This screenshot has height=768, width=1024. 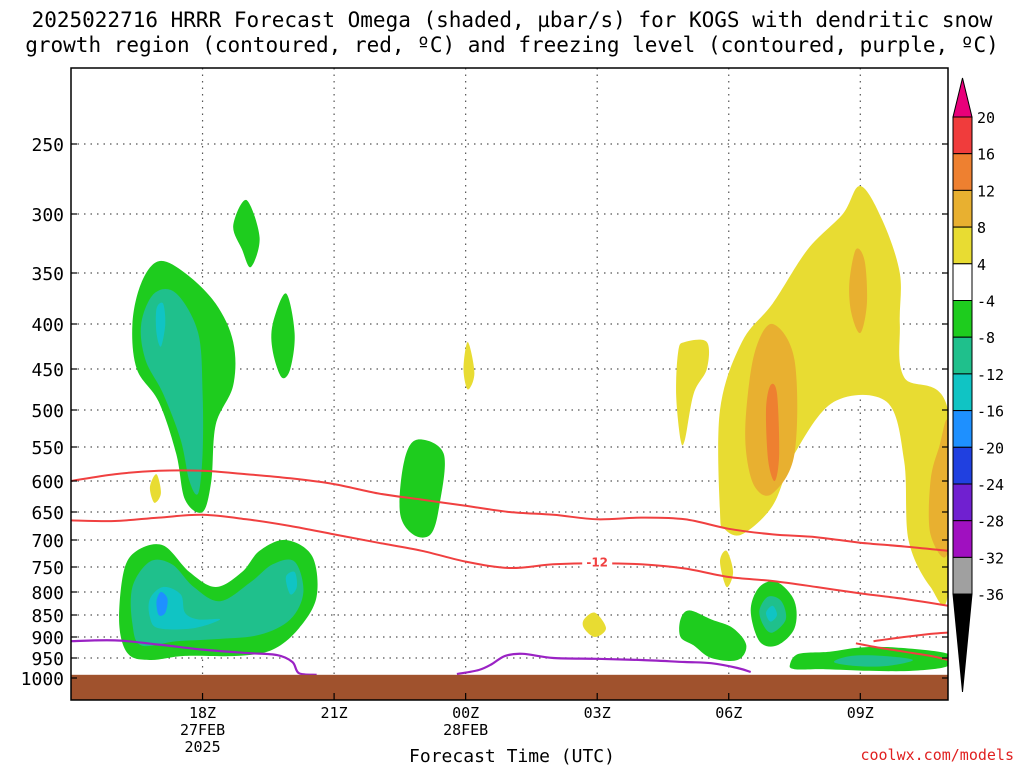 I want to click on y-tick-label: 650, so click(x=47, y=513).